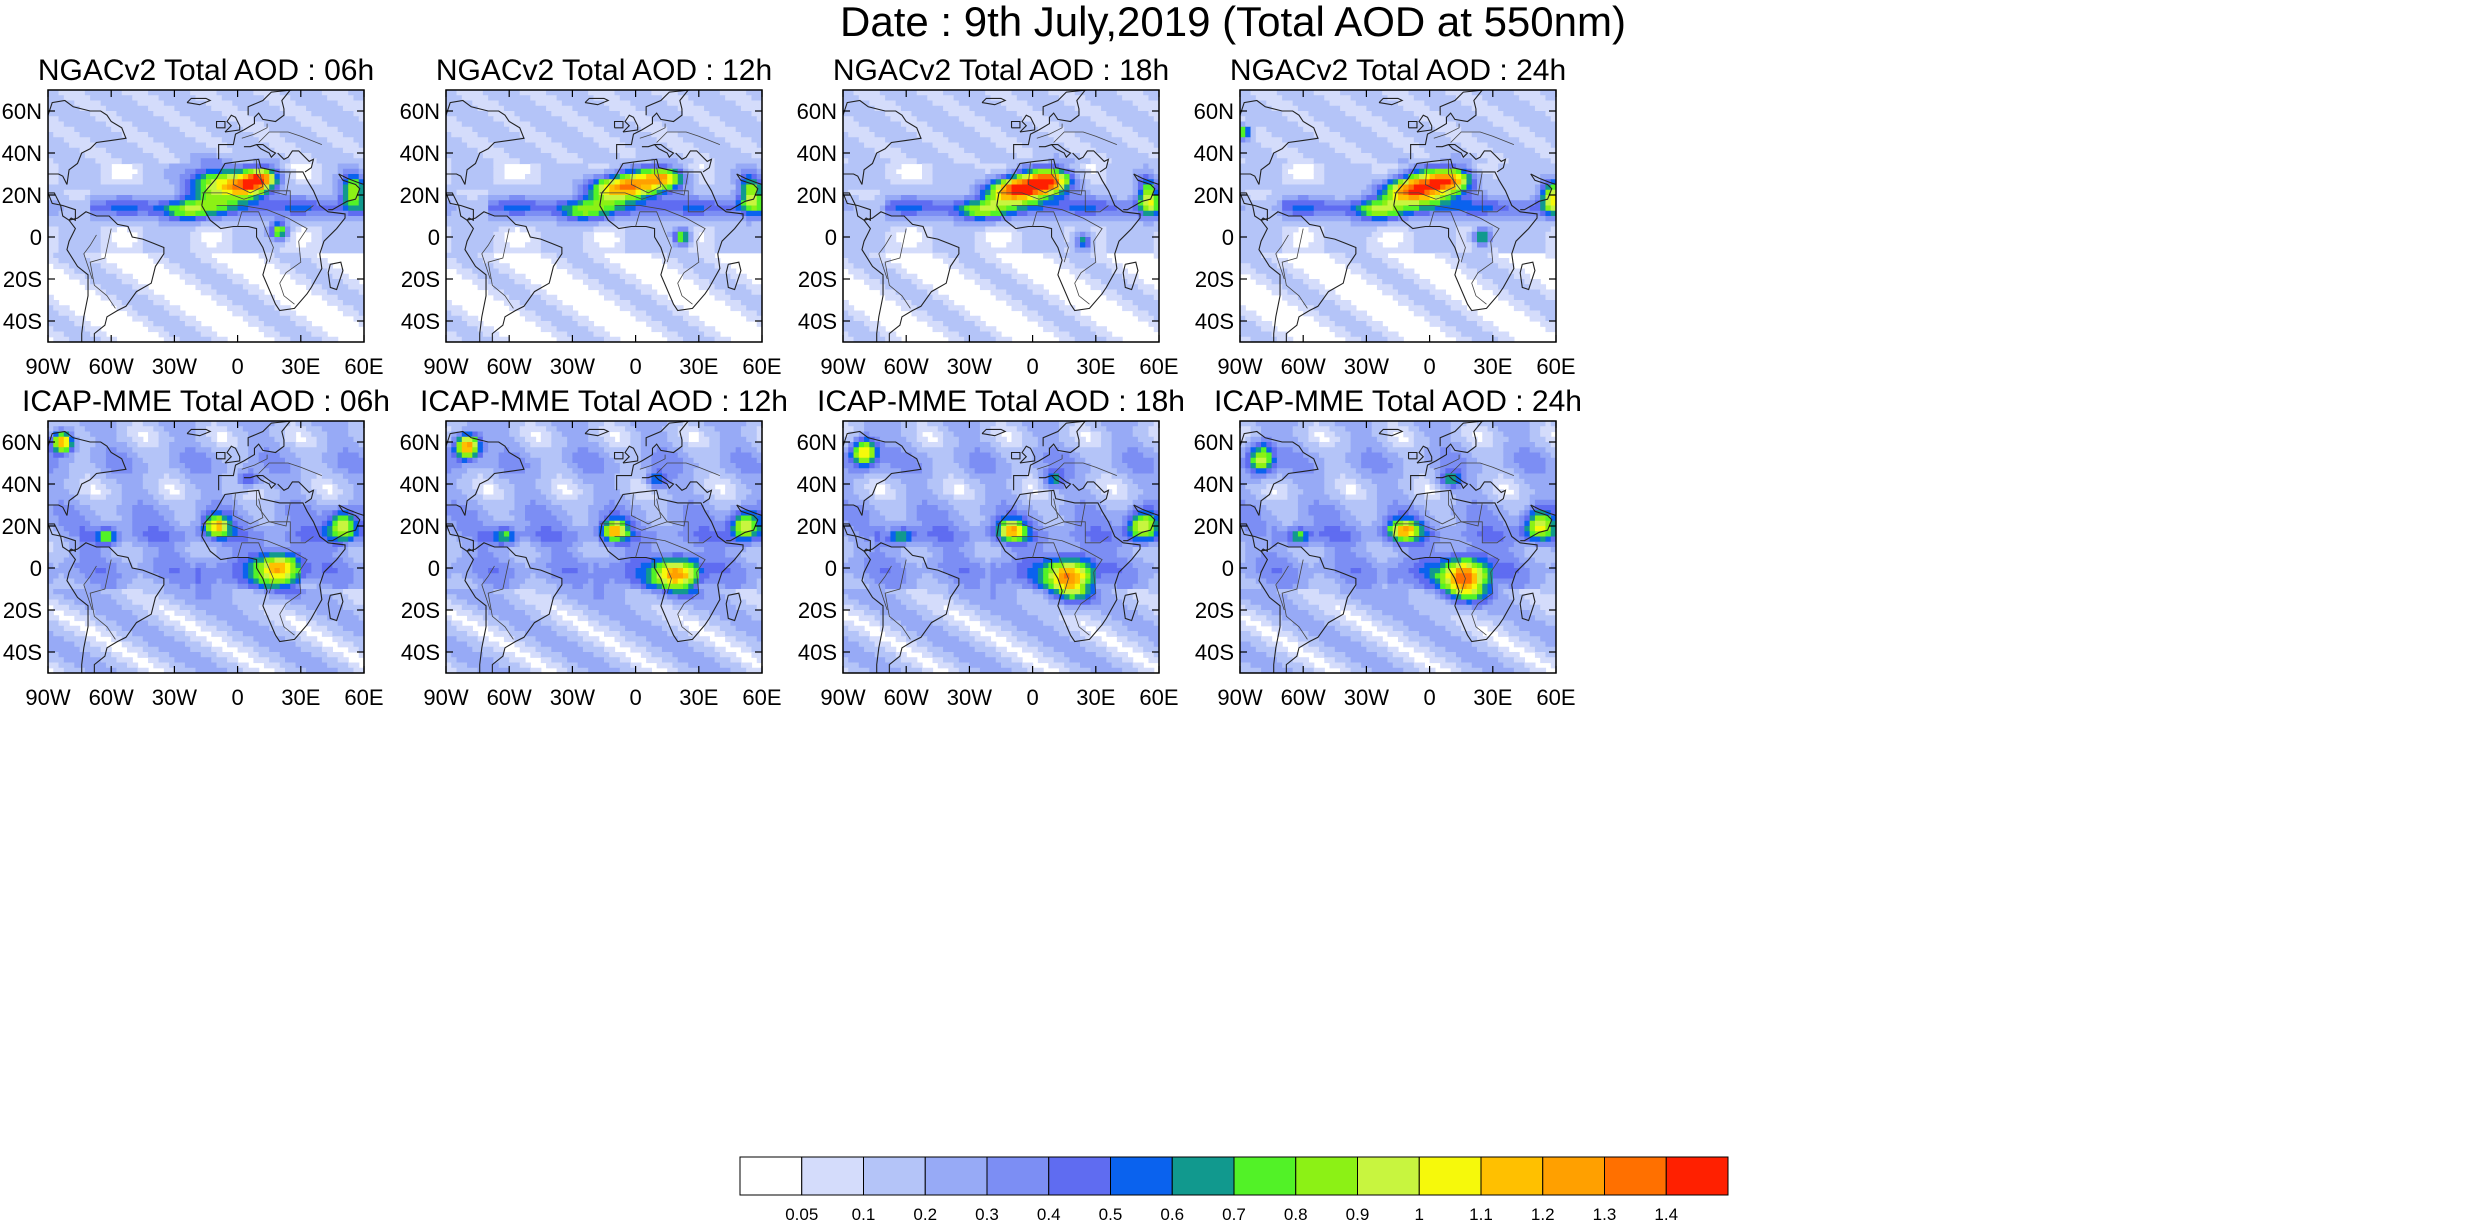  What do you see at coordinates (1111, 1213) in the screenshot?
I see `colorbar-label: 0.5` at bounding box center [1111, 1213].